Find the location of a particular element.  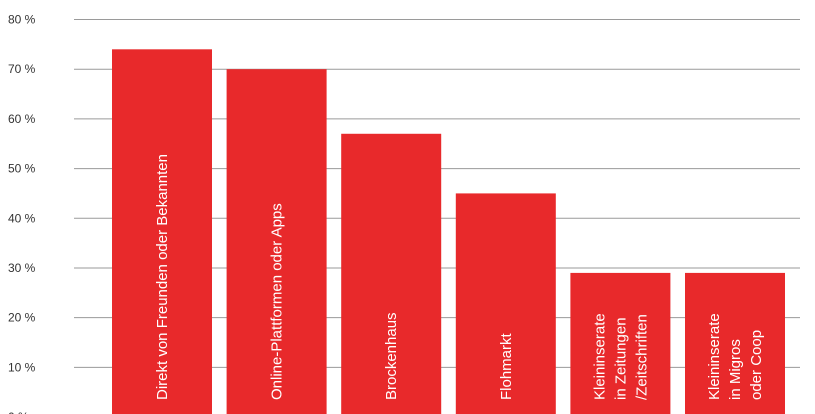

bar-category-label: in Zeitungen is located at coordinates (620, 358).